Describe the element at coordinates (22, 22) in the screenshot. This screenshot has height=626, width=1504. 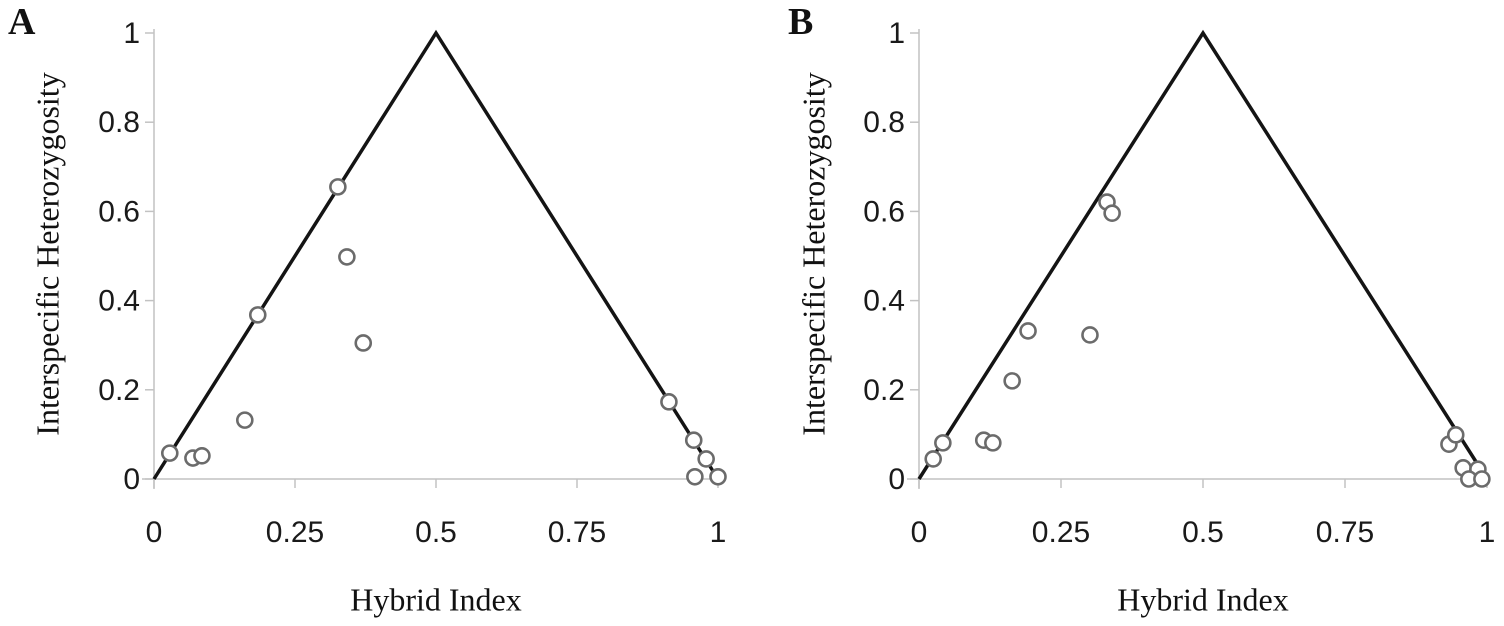
I see `panel-a-letter: A` at that location.